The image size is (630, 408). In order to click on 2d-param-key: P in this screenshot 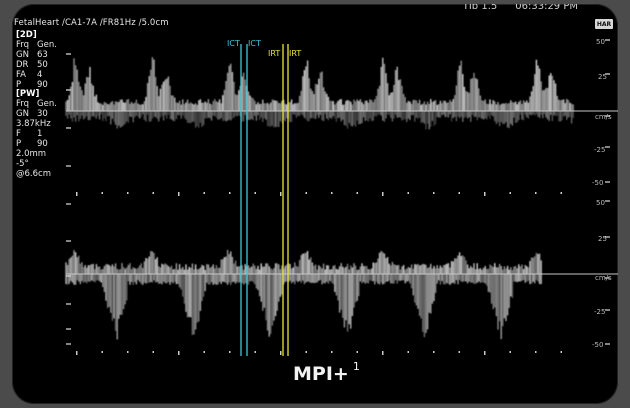, I will do `click(19, 84)`.